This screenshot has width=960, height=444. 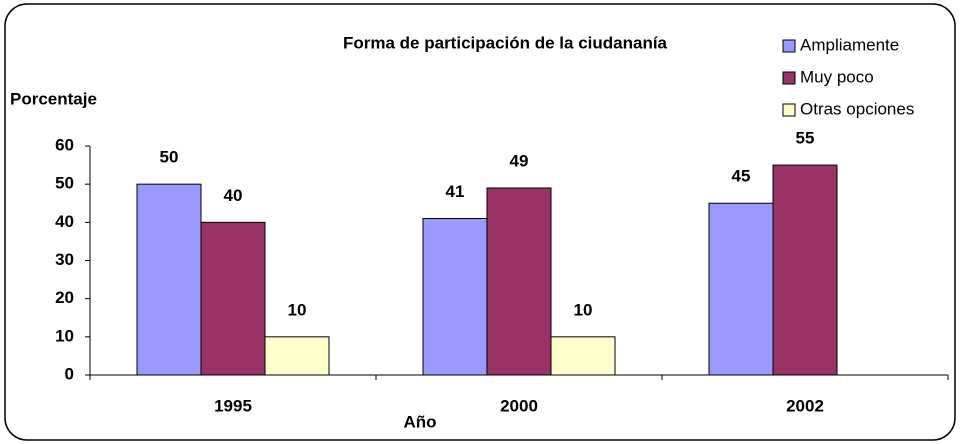 What do you see at coordinates (805, 138) in the screenshot?
I see `data-label: 55` at bounding box center [805, 138].